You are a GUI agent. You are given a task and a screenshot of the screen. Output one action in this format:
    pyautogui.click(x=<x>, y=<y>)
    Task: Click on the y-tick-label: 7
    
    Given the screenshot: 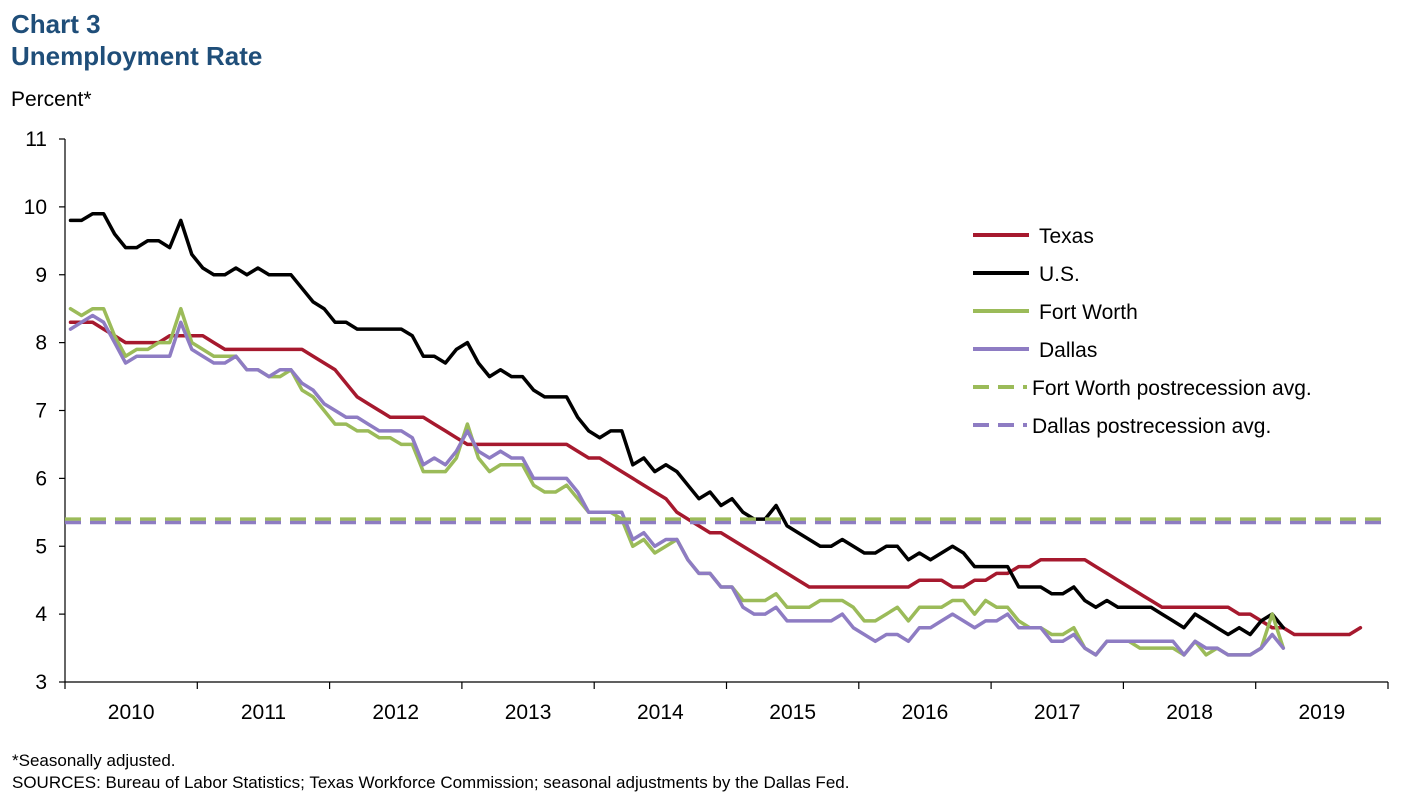 What is the action you would take?
    pyautogui.click(x=41, y=411)
    